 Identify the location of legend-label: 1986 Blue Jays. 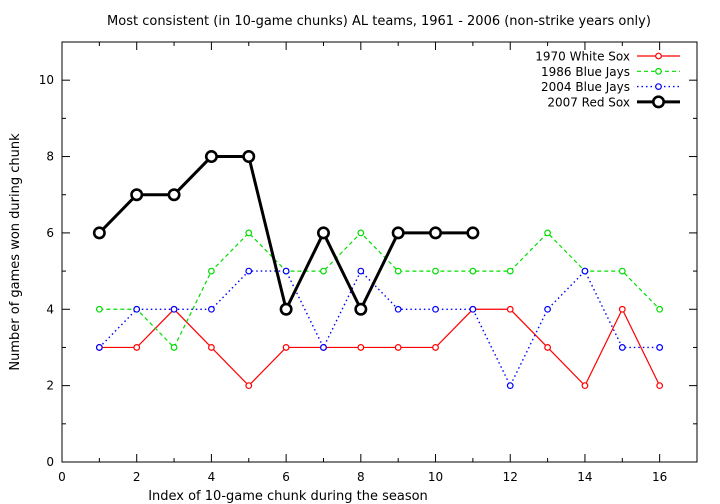
(585, 72).